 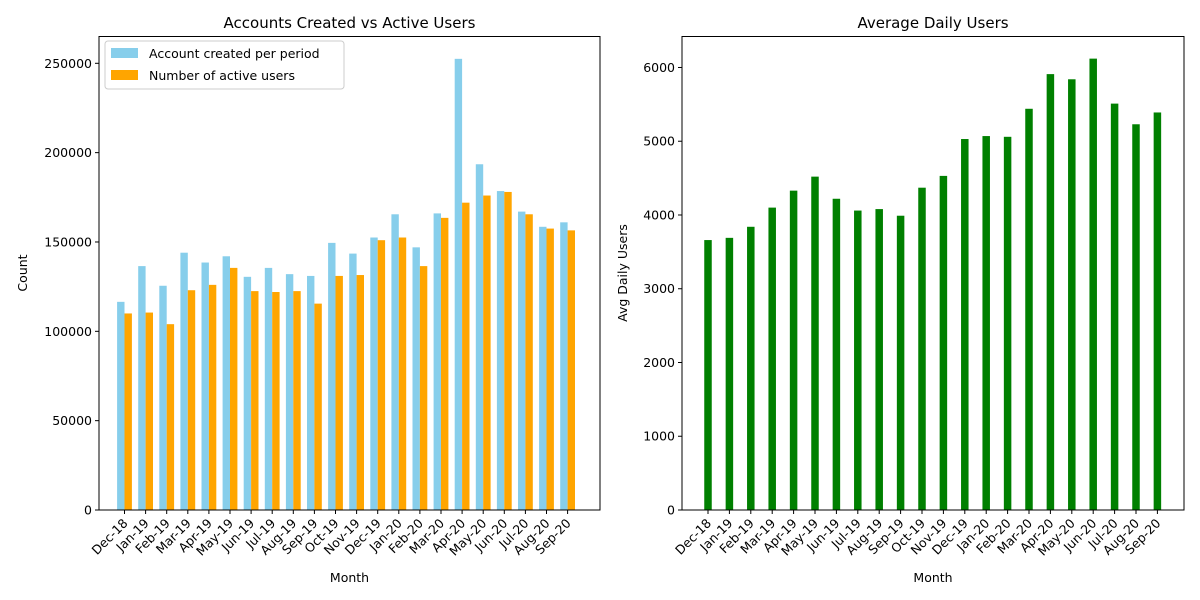 I want to click on y-tick-label: 100000, so click(x=68, y=331).